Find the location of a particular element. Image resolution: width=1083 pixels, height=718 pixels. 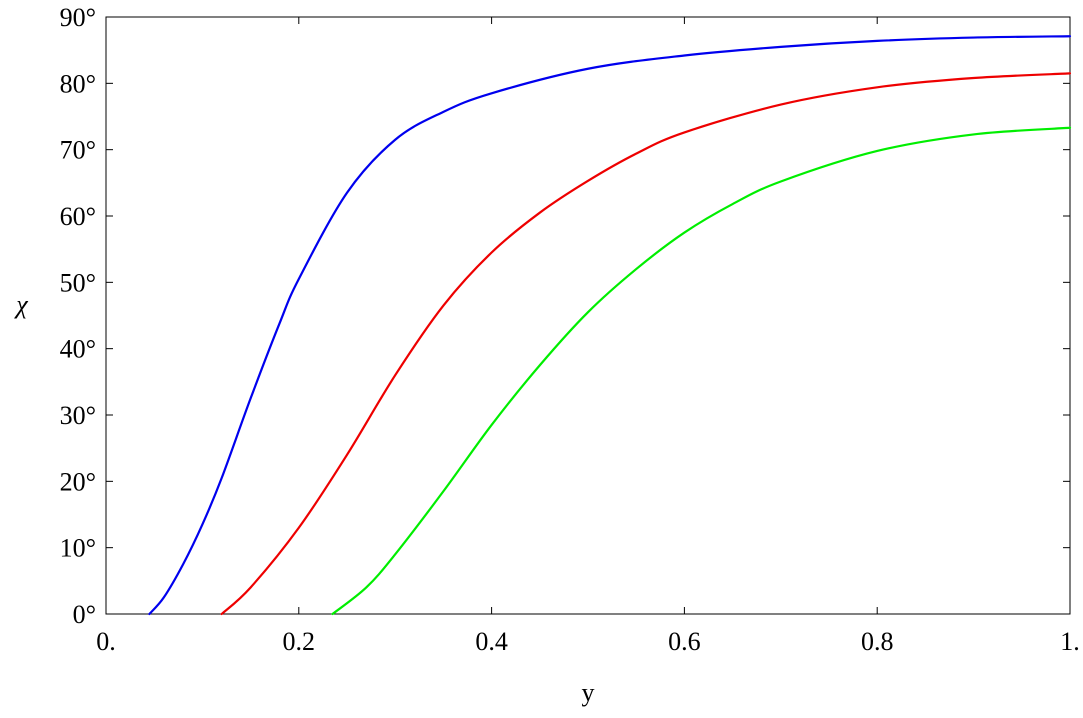

y-tick-label: 50° is located at coordinates (78, 282).